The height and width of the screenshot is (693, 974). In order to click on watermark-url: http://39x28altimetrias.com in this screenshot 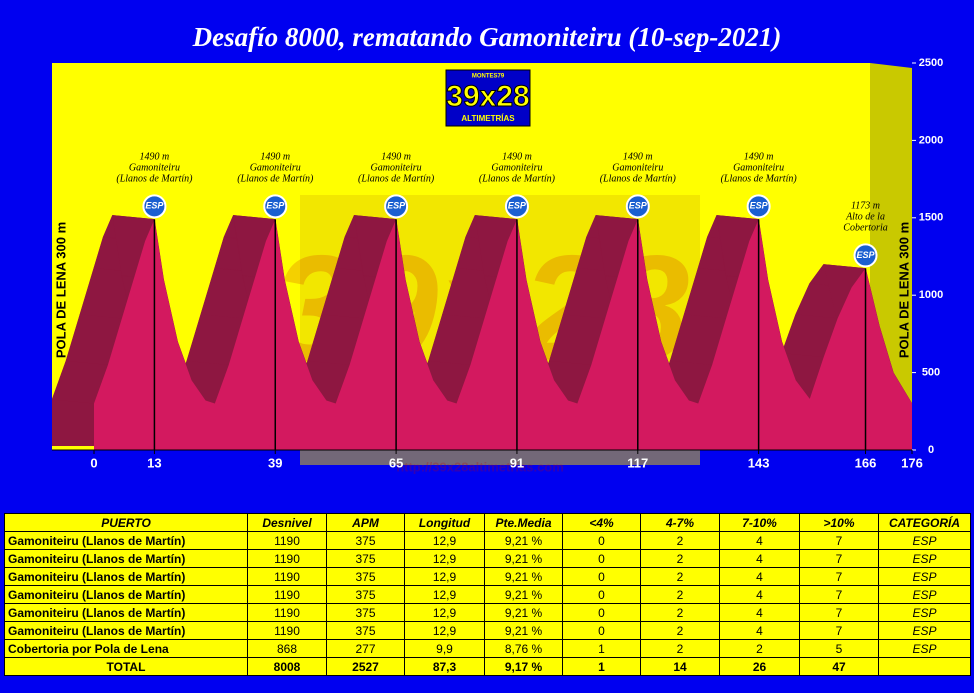, I will do `click(480, 466)`.